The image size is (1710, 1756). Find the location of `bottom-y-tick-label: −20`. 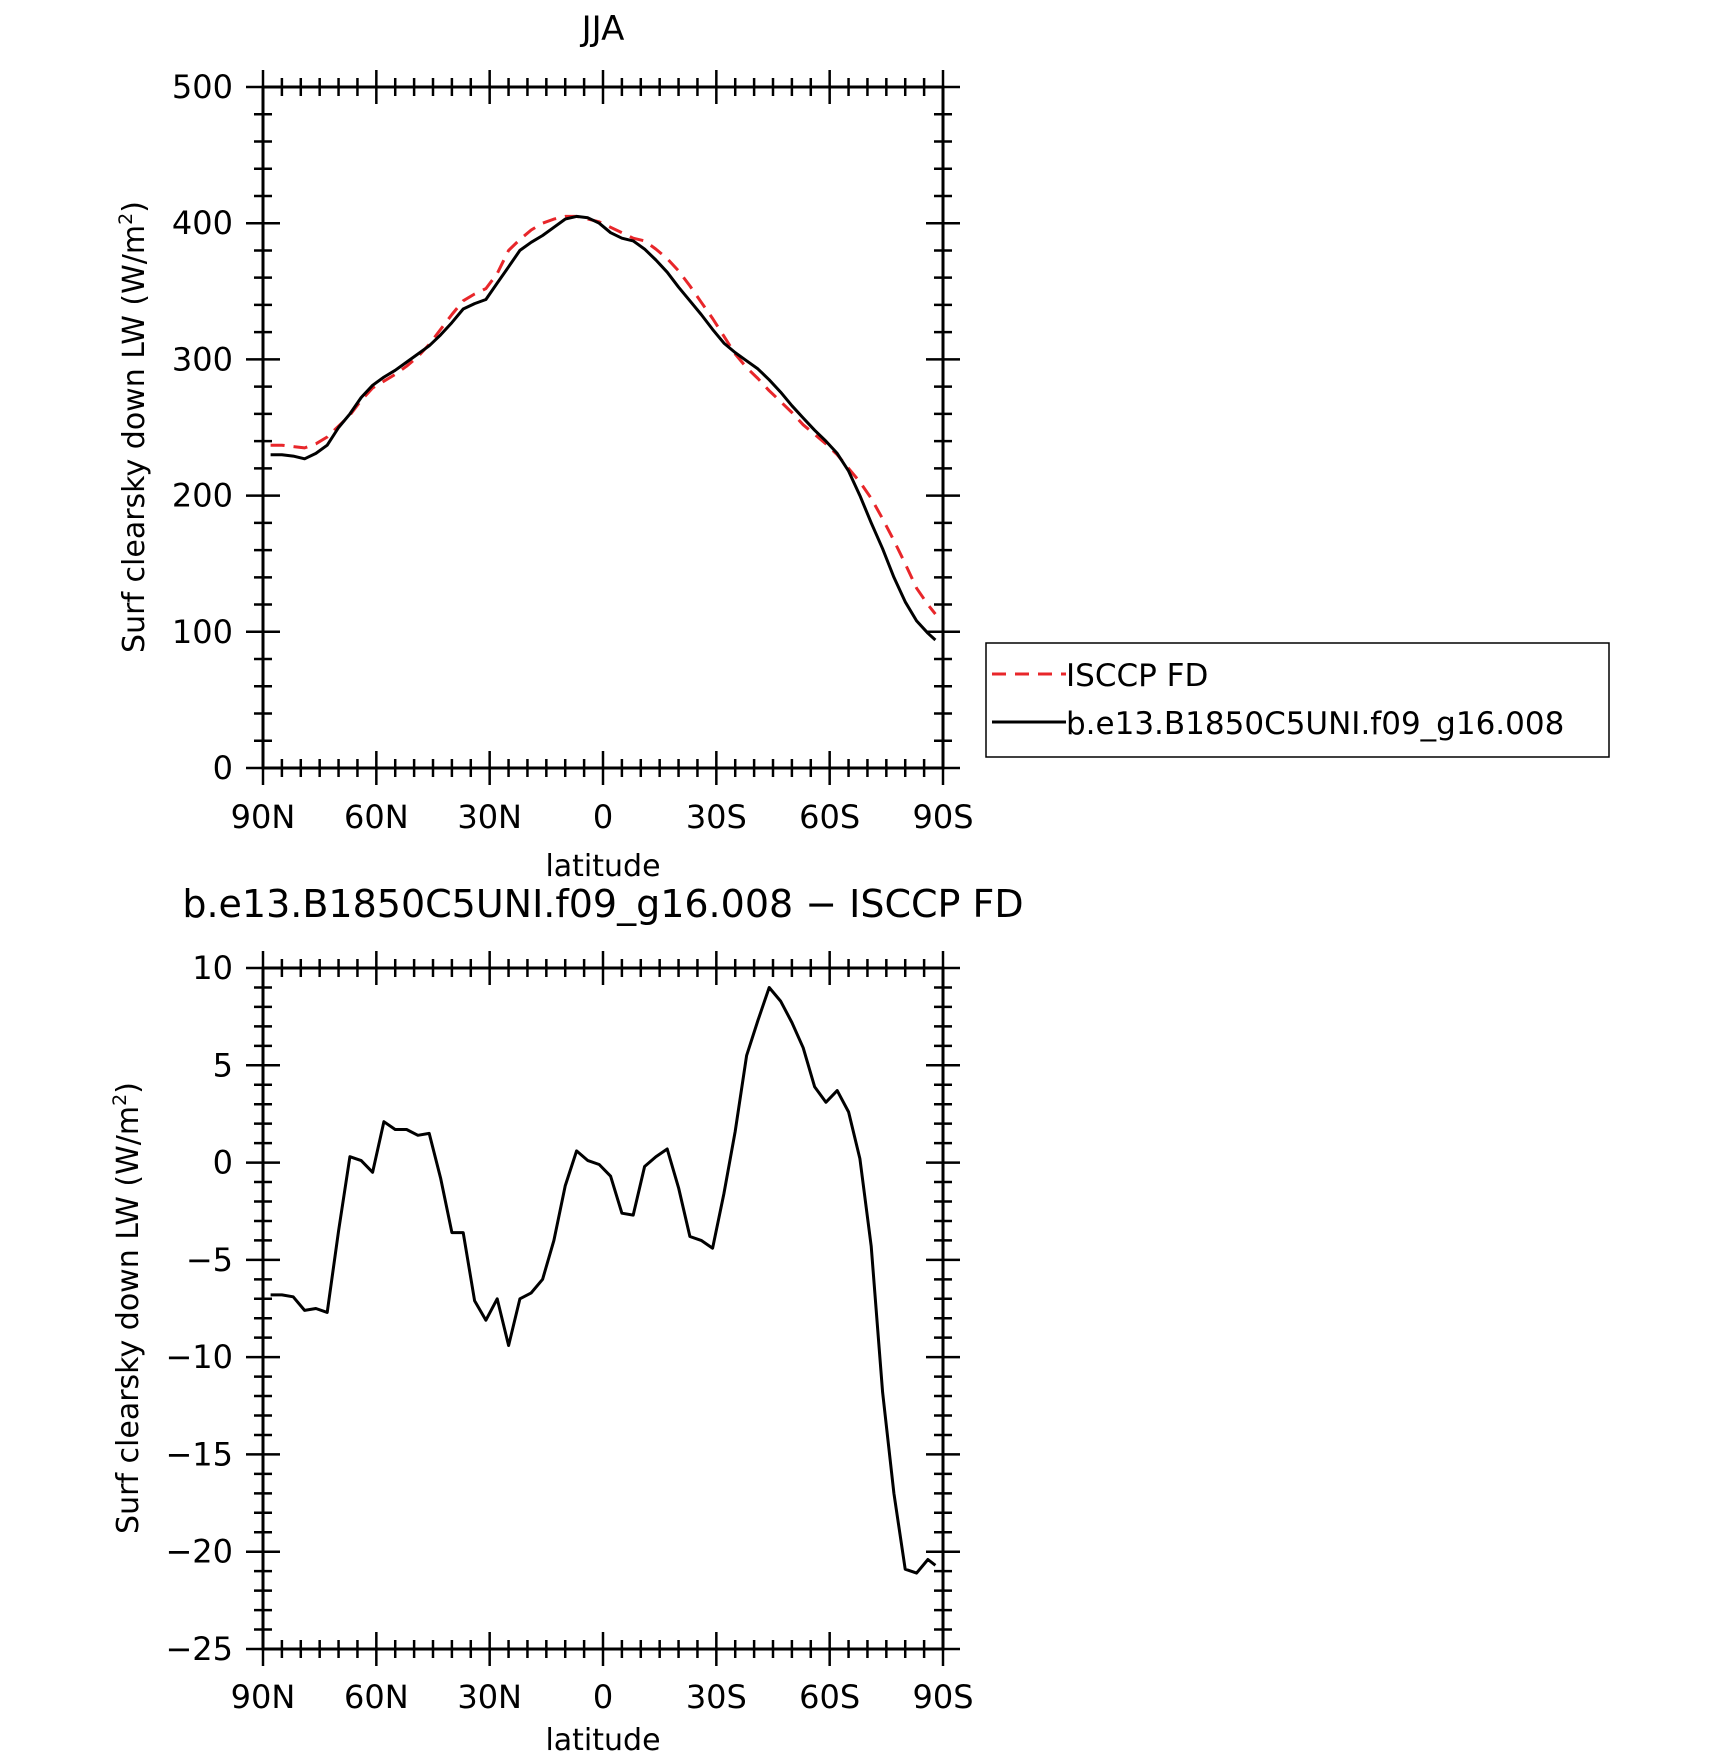

bottom-y-tick-label: −20 is located at coordinates (199, 1552).